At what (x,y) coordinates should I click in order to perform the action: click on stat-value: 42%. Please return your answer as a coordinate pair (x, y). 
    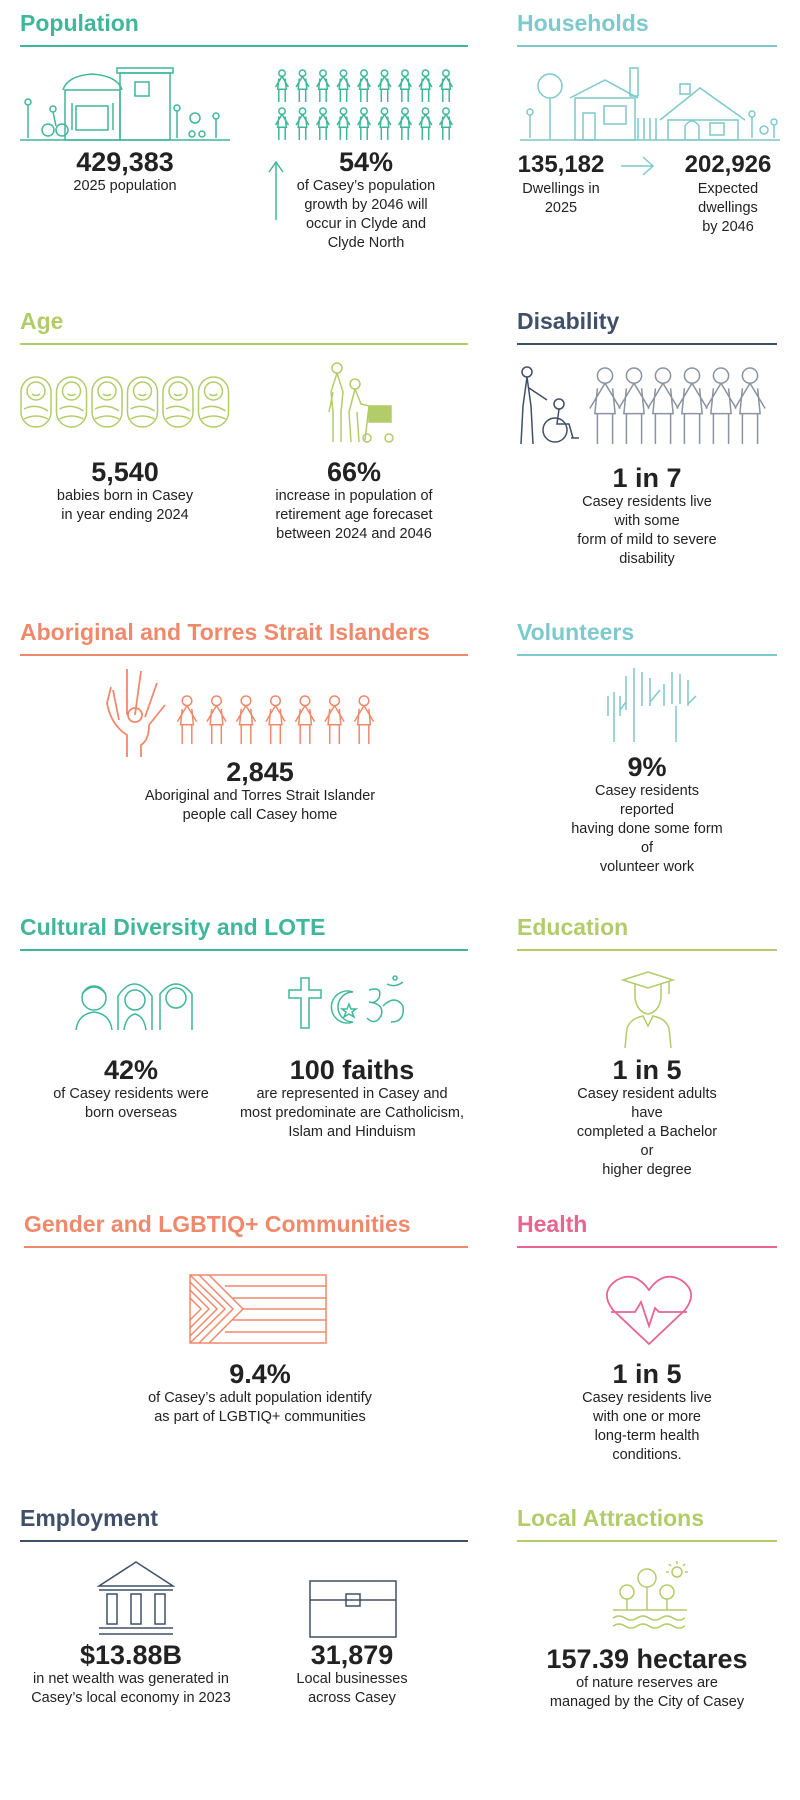
    Looking at the image, I should click on (131, 1070).